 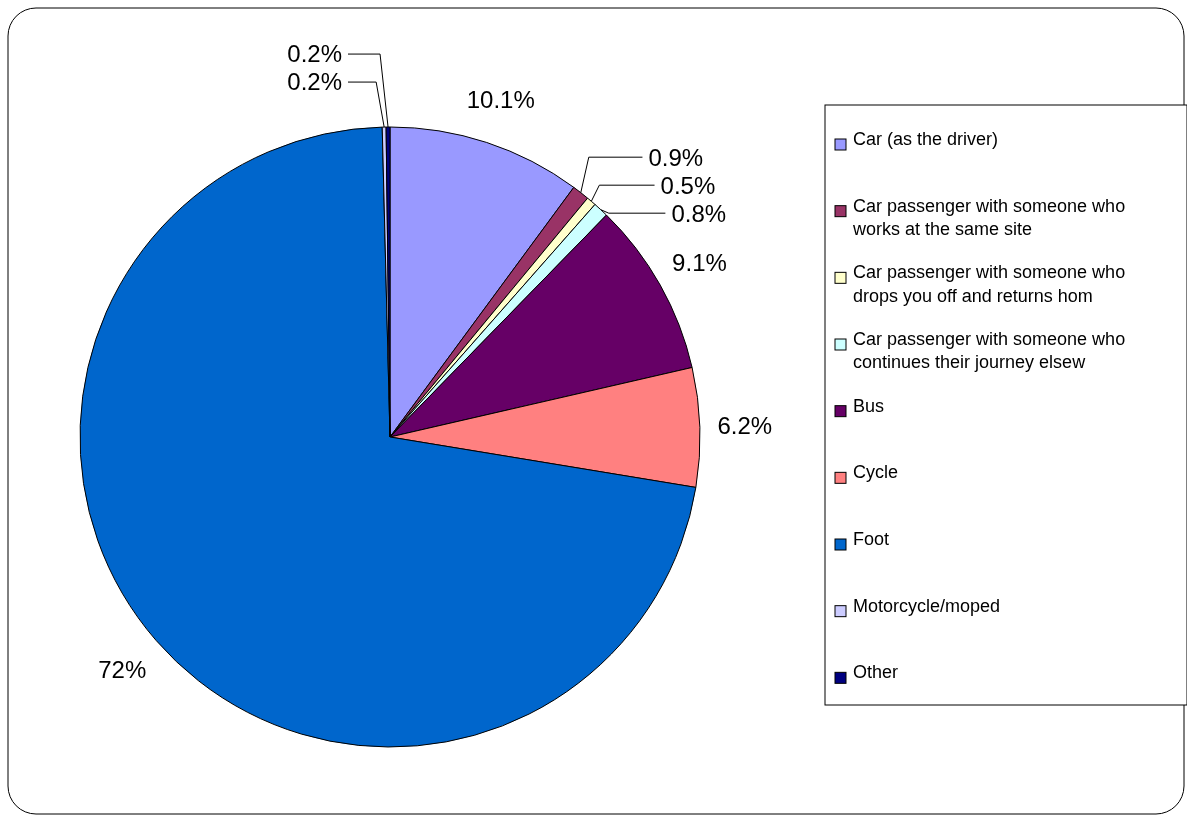 I want to click on legend-label: Other, so click(x=876, y=672).